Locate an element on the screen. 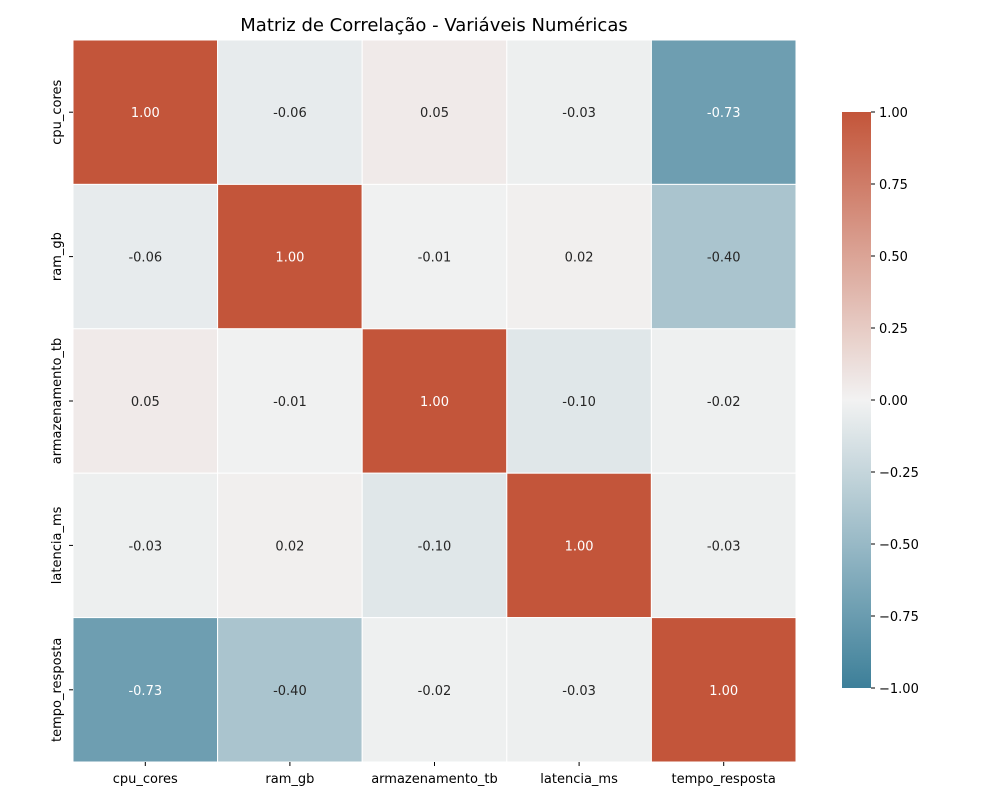 The width and height of the screenshot is (1000, 800). x-tick-label: cpu_cores is located at coordinates (145, 779).